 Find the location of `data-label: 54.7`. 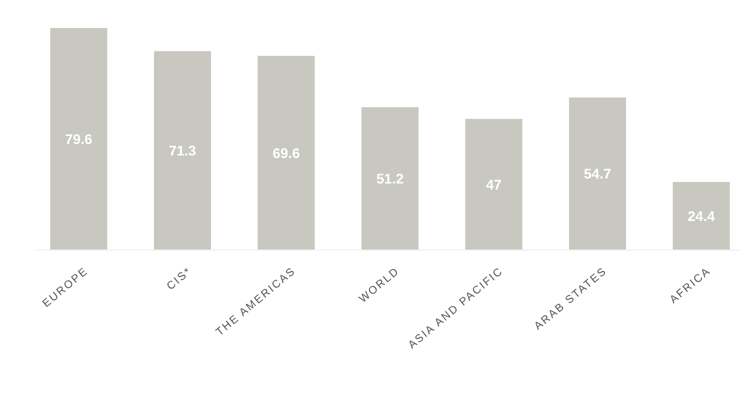

data-label: 54.7 is located at coordinates (598, 174).